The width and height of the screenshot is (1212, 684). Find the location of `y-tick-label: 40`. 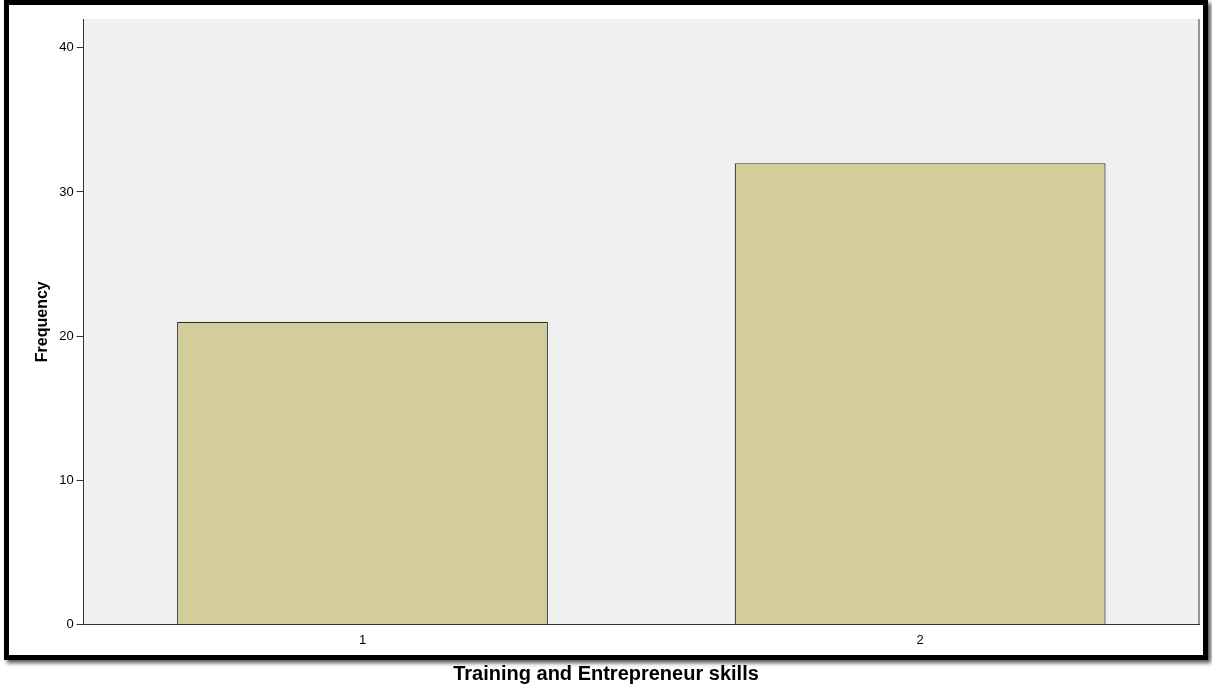

y-tick-label: 40 is located at coordinates (66, 47).